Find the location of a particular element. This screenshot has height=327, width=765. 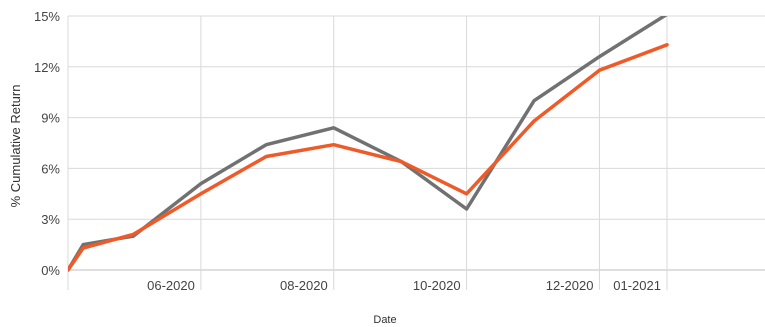

x-tick-label: 01-2021 is located at coordinates (637, 285).